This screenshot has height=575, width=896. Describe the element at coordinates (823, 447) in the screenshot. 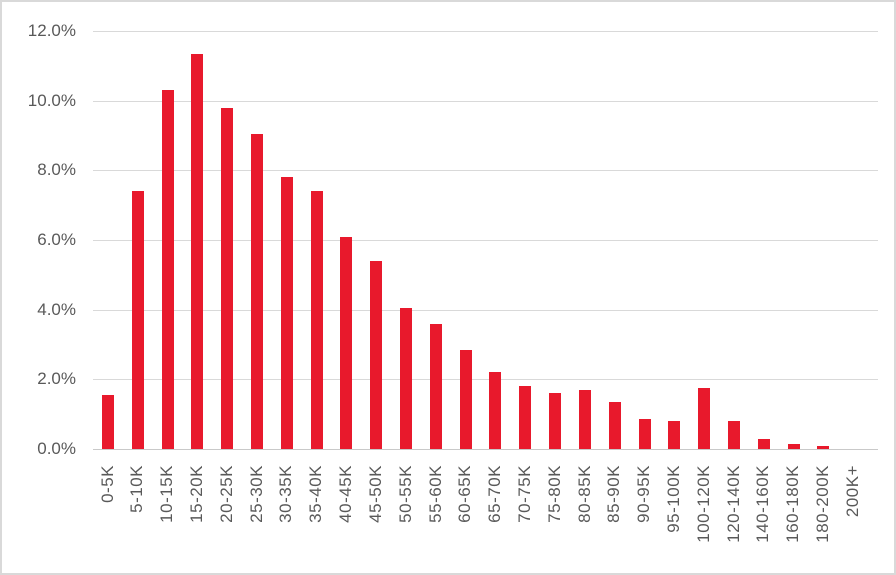

I see `bar-180-200K` at that location.